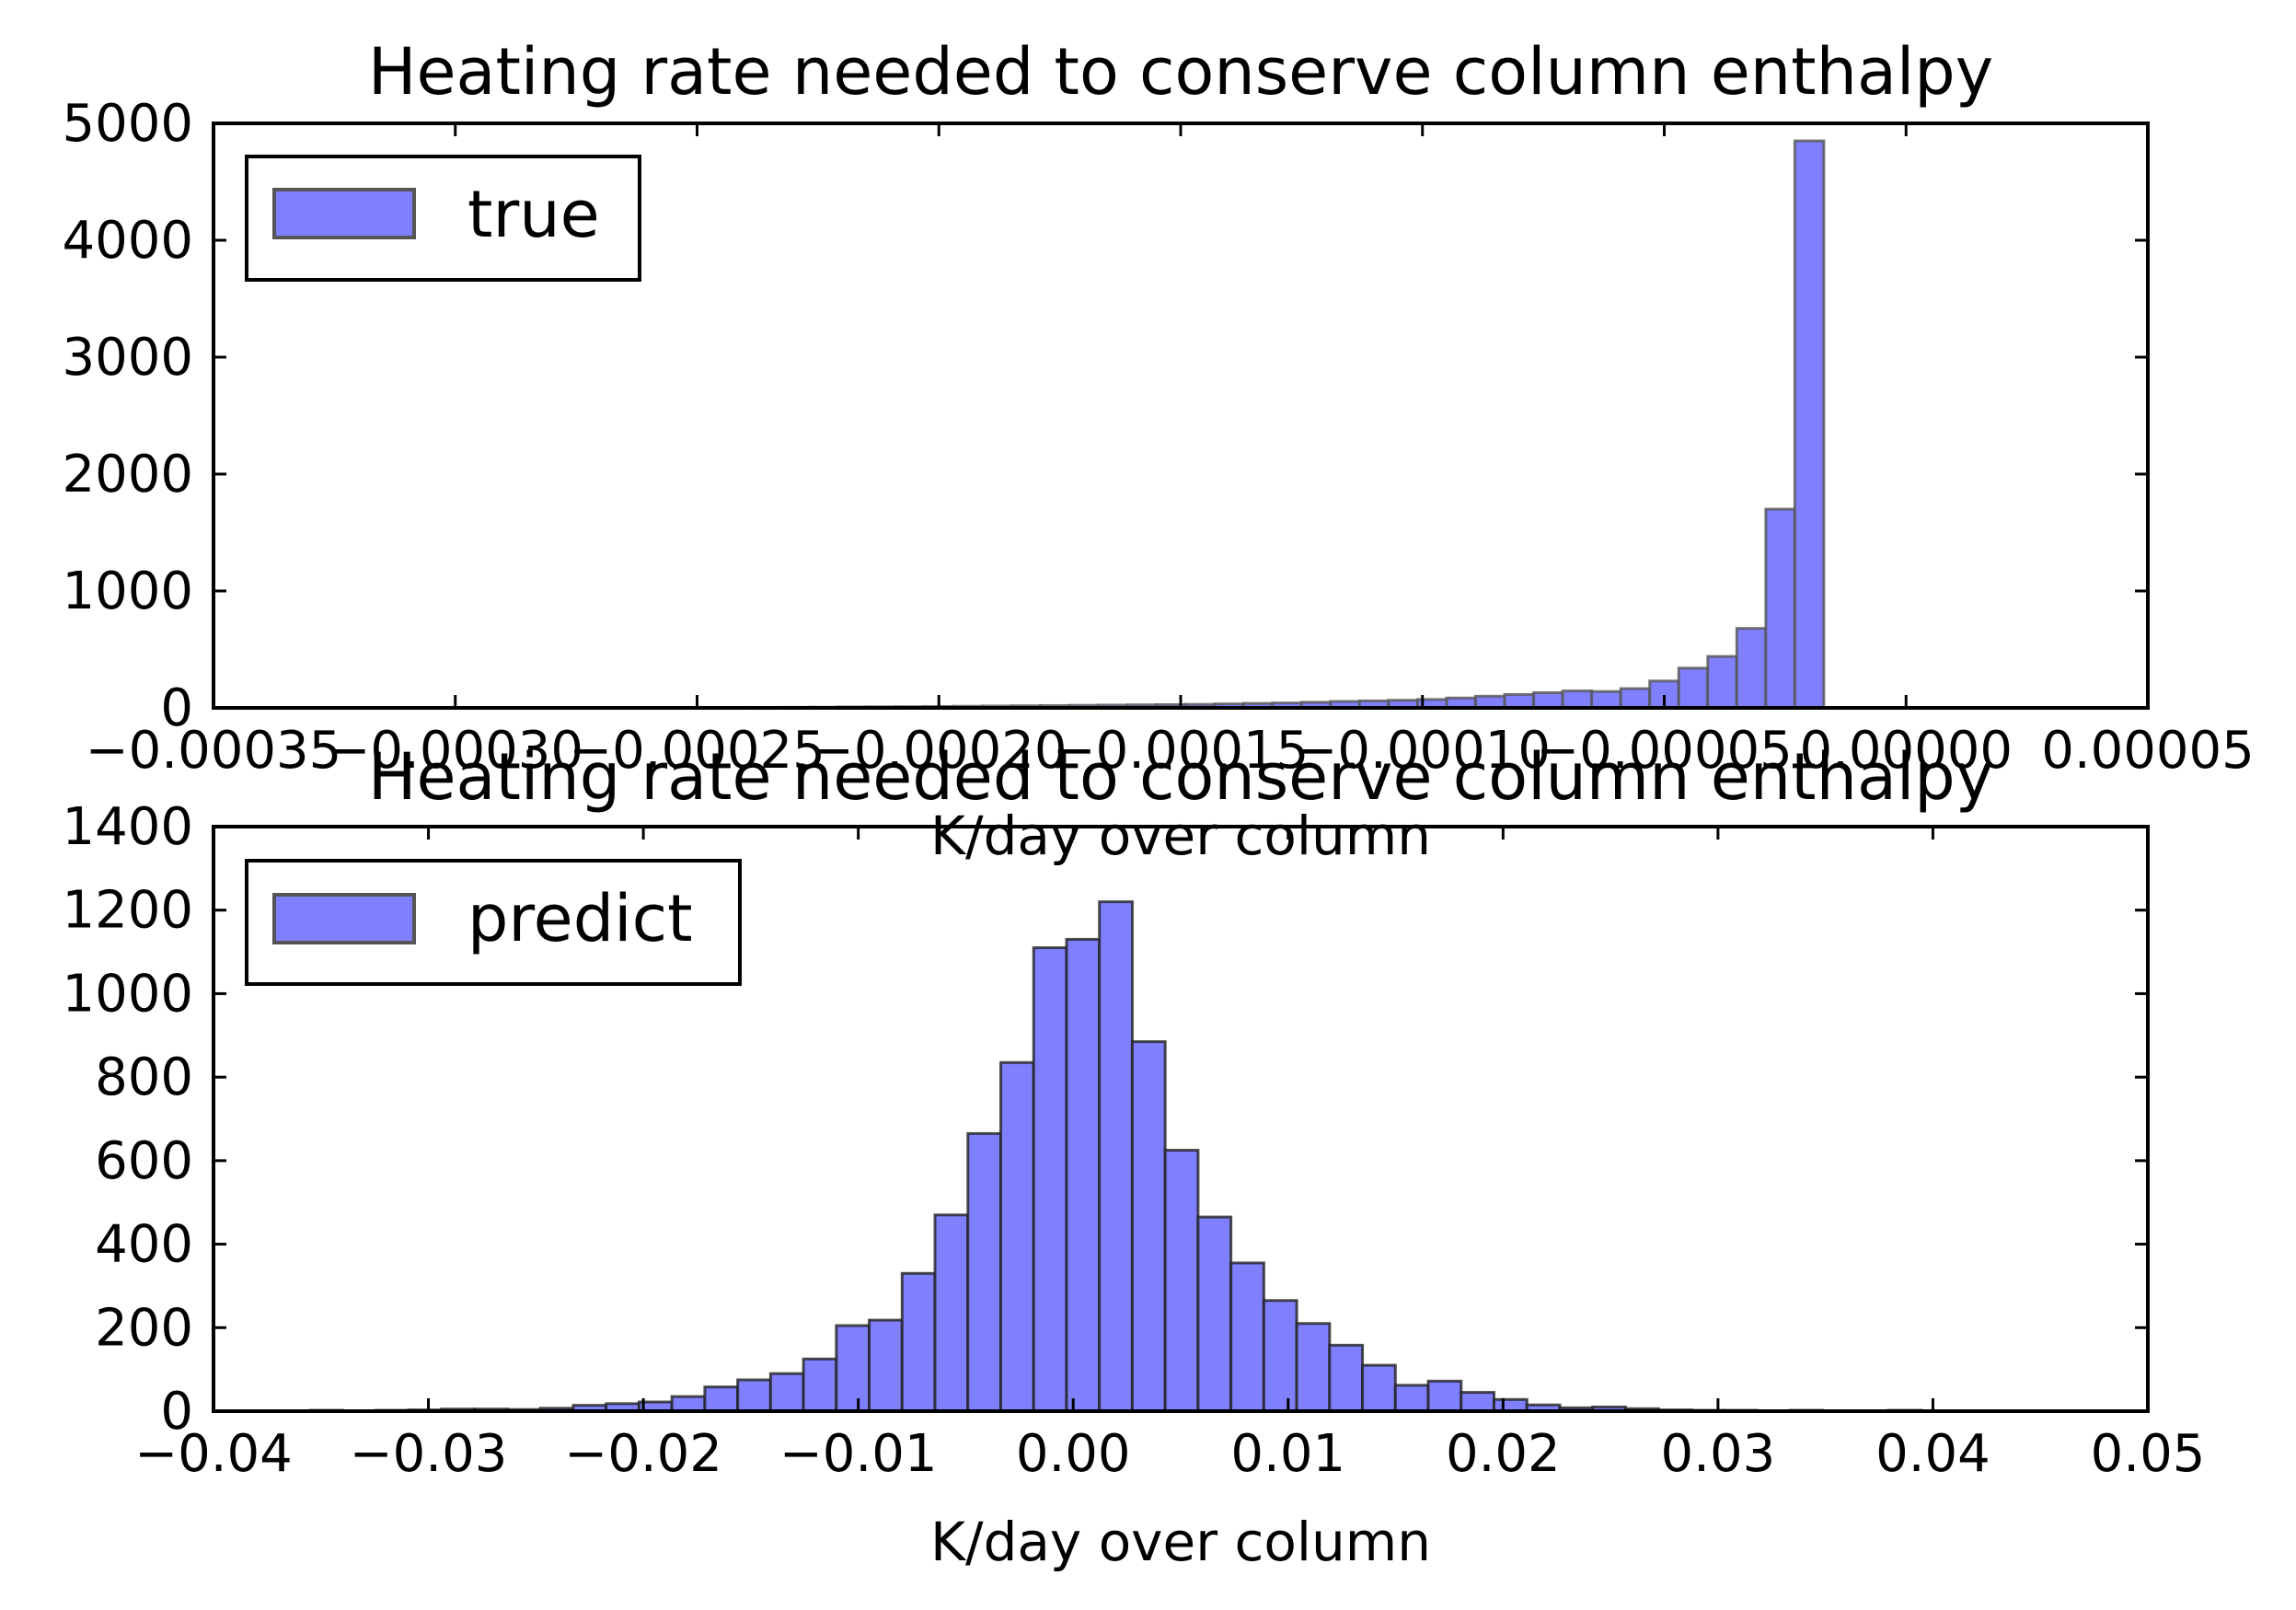 The height and width of the screenshot is (1610, 2296). I want to click on x-tick-label: 0.00005, so click(2148, 751).